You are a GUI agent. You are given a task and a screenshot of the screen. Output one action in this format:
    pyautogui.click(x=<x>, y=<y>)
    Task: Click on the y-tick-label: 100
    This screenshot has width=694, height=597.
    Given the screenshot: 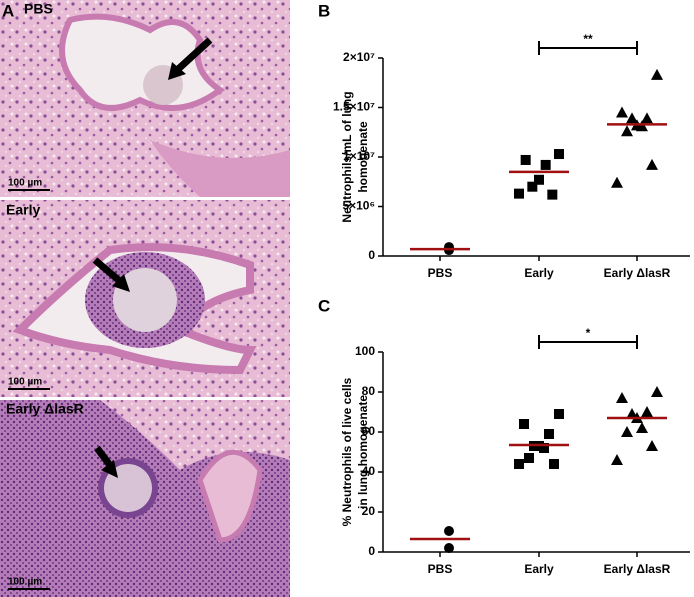 What is the action you would take?
    pyautogui.click(x=365, y=351)
    